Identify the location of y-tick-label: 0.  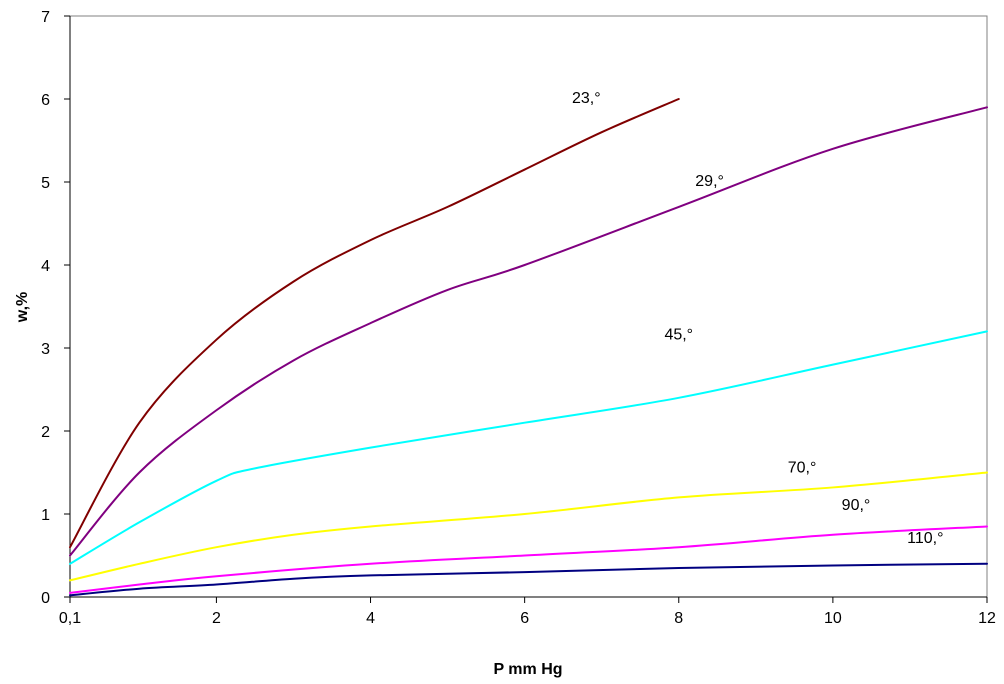
(45, 598).